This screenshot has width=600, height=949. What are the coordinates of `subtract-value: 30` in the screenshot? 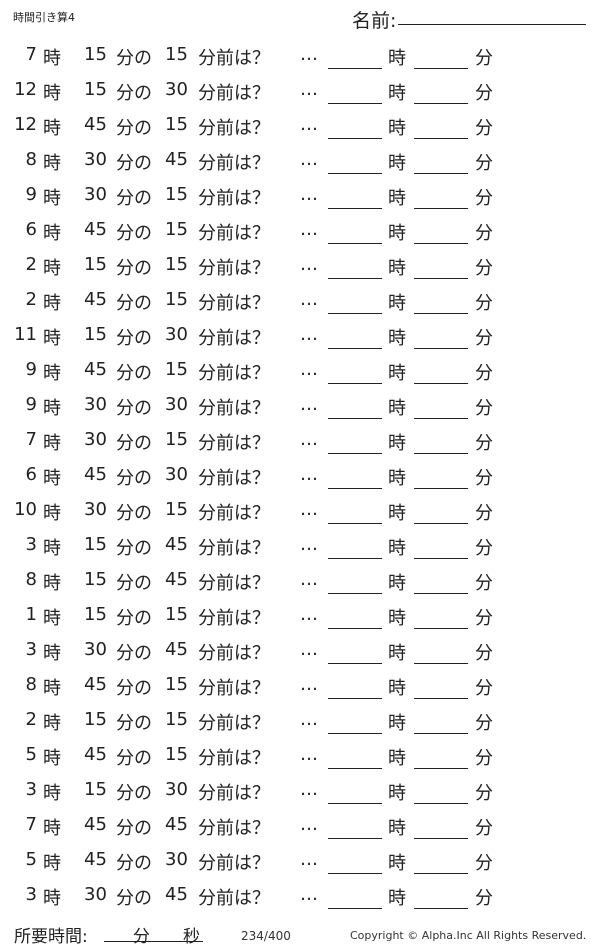 It's located at (176, 334).